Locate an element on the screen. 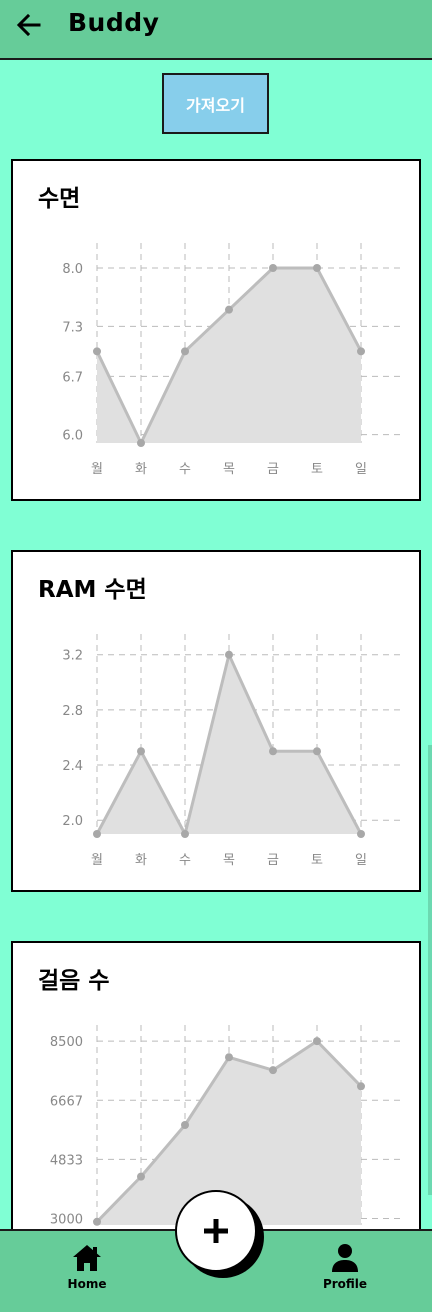 The image size is (432, 1312). y-tick-label: 6.7 is located at coordinates (72, 377).